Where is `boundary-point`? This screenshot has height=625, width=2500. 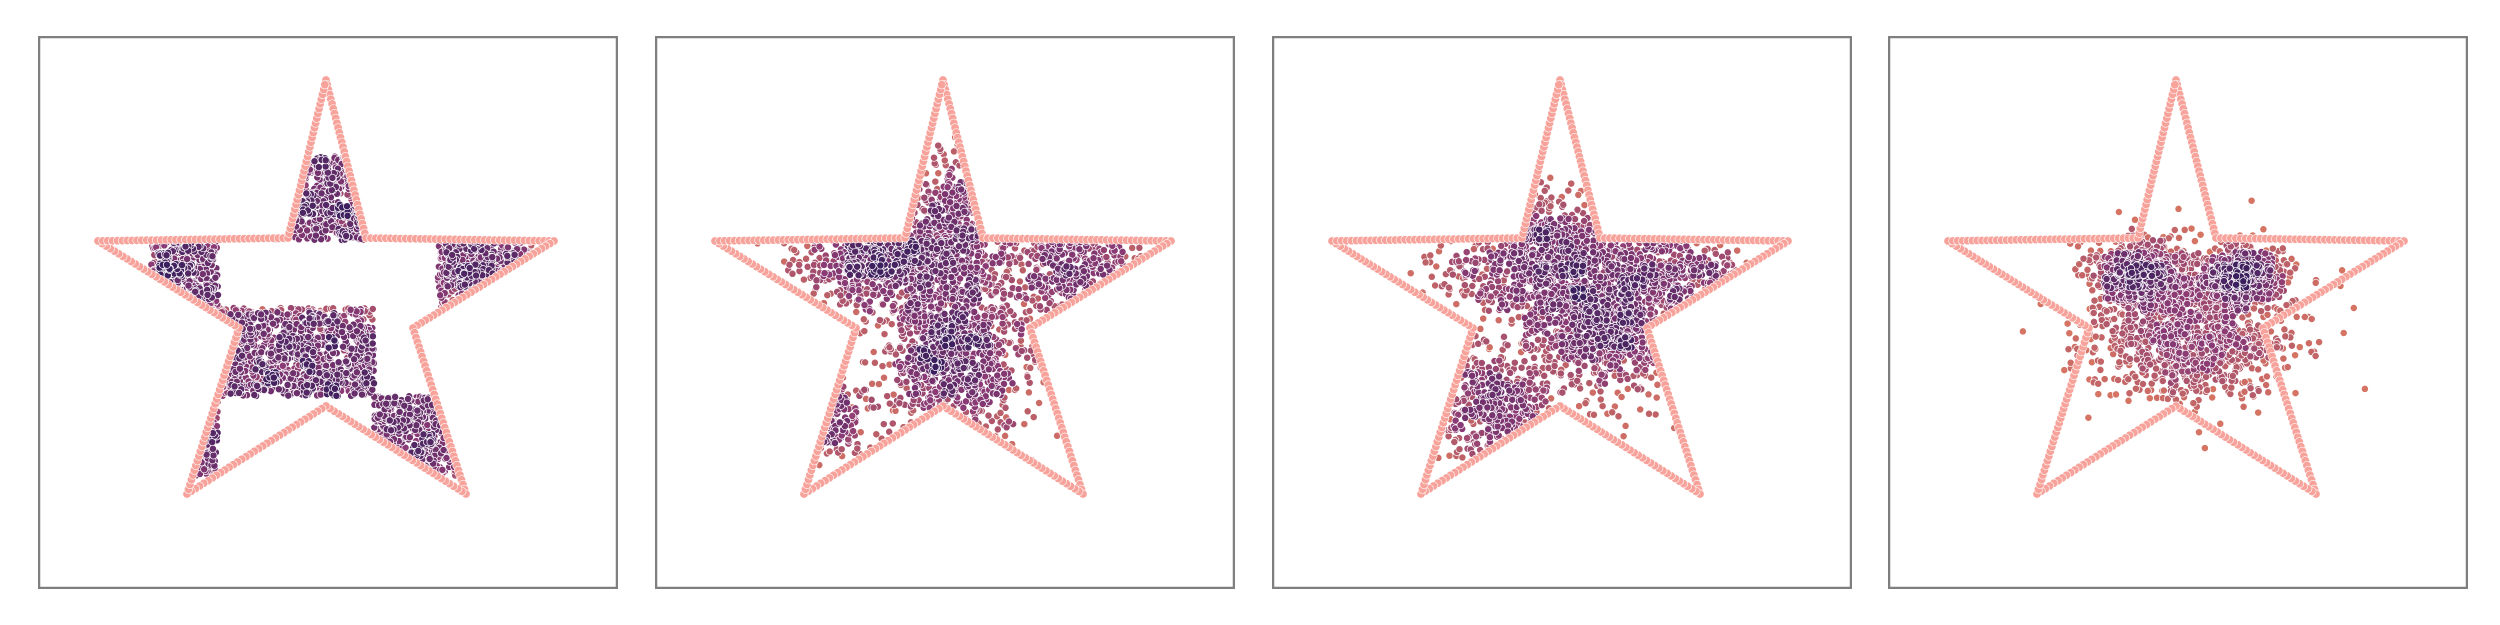 boundary-point is located at coordinates (325, 85).